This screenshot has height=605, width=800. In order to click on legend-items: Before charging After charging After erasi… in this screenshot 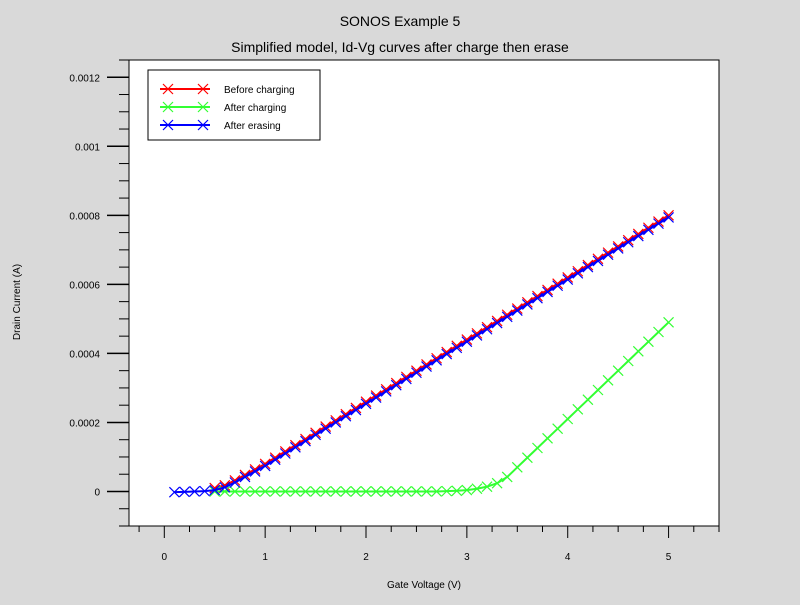, I will do `click(227, 107)`.